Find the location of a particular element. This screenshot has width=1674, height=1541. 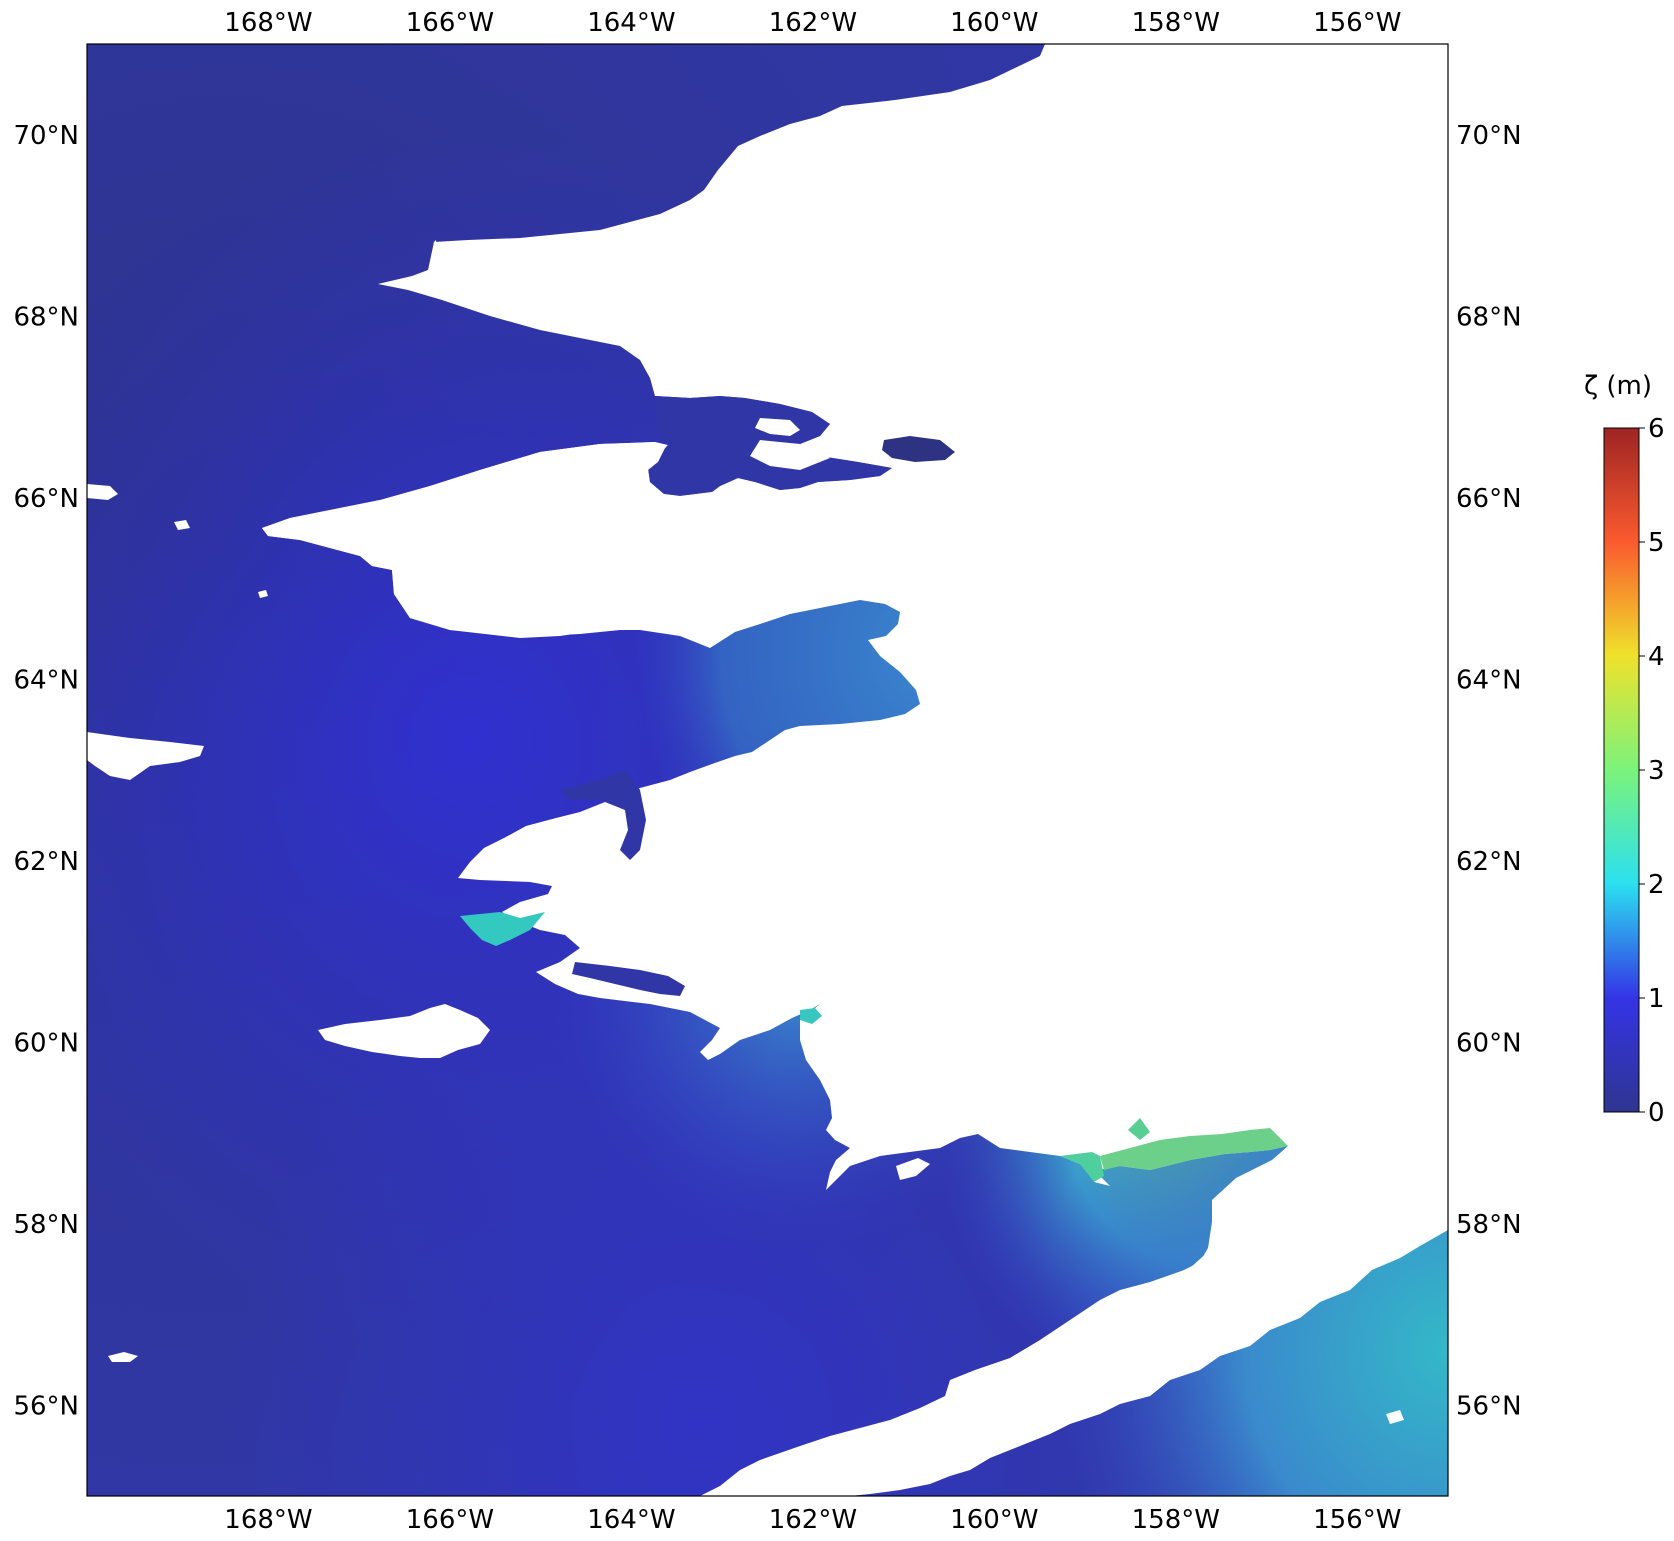

hagemeister-island is located at coordinates (913, 1169).